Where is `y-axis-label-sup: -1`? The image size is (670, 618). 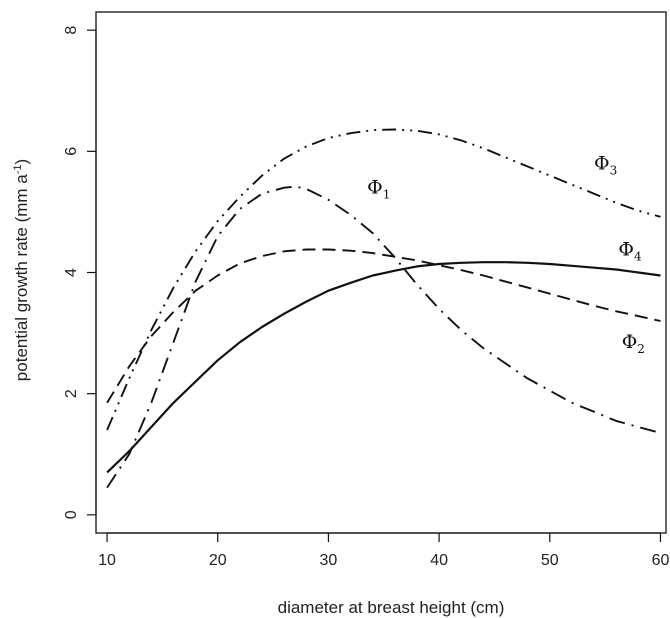
y-axis-label-sup: -1 is located at coordinates (18, 169).